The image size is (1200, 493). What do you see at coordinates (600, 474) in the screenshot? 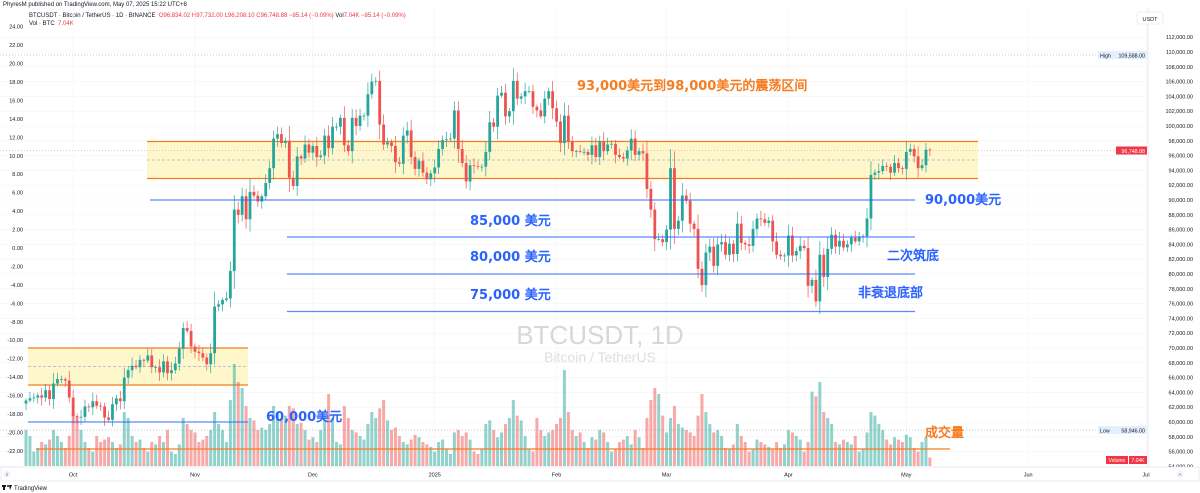
I see `time-axis` at bounding box center [600, 474].